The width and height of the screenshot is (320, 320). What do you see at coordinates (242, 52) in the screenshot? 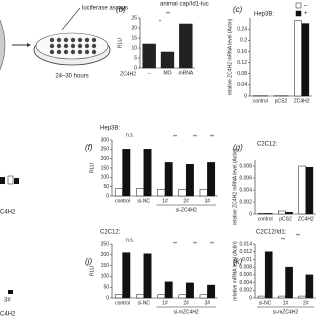
I see `y-tick-label: 0.16` at bounding box center [242, 52].